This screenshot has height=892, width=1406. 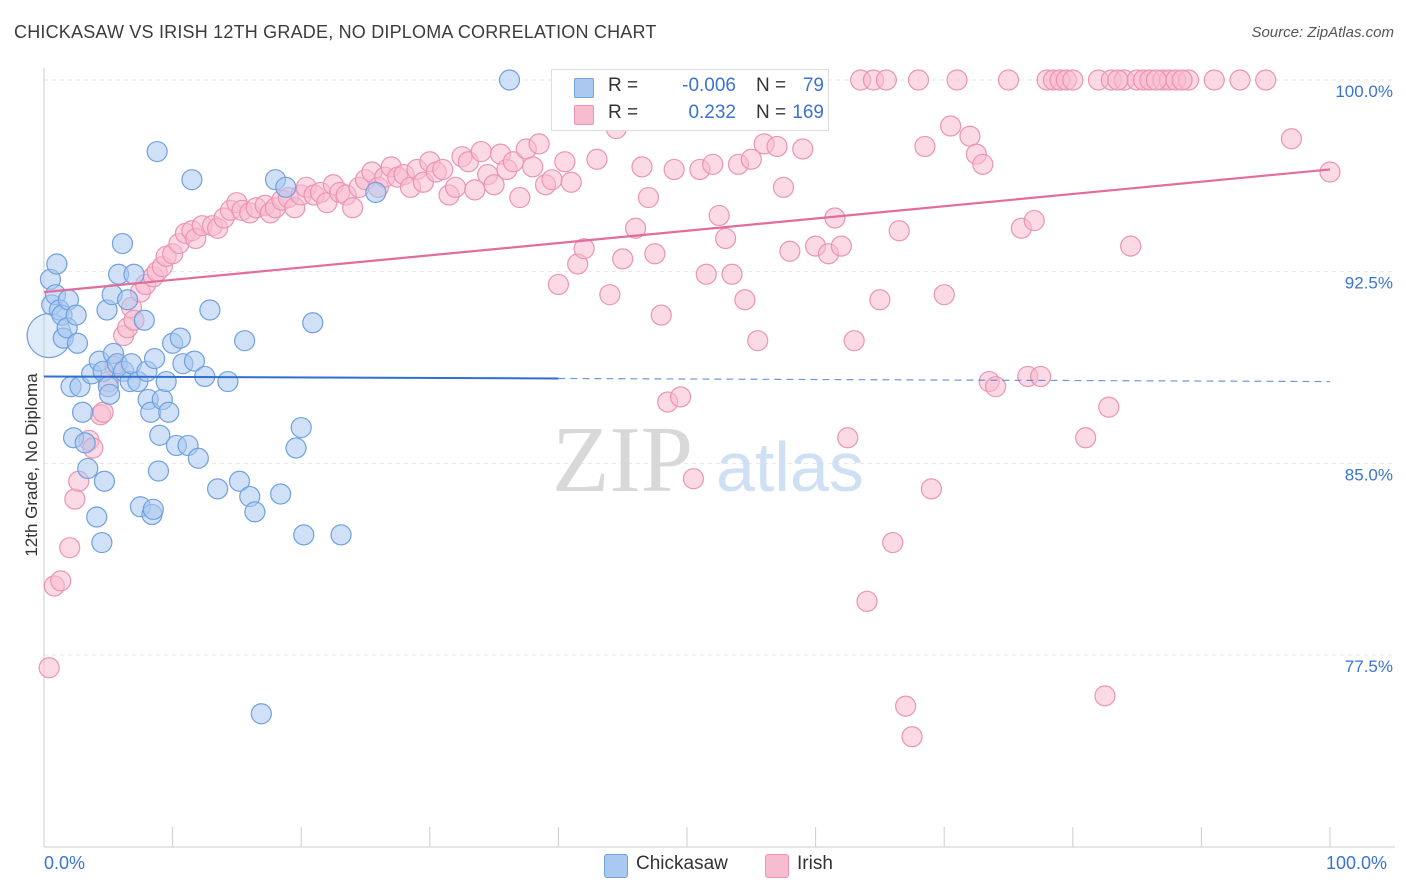 I want to click on irish-label: Irish, so click(x=815, y=863).